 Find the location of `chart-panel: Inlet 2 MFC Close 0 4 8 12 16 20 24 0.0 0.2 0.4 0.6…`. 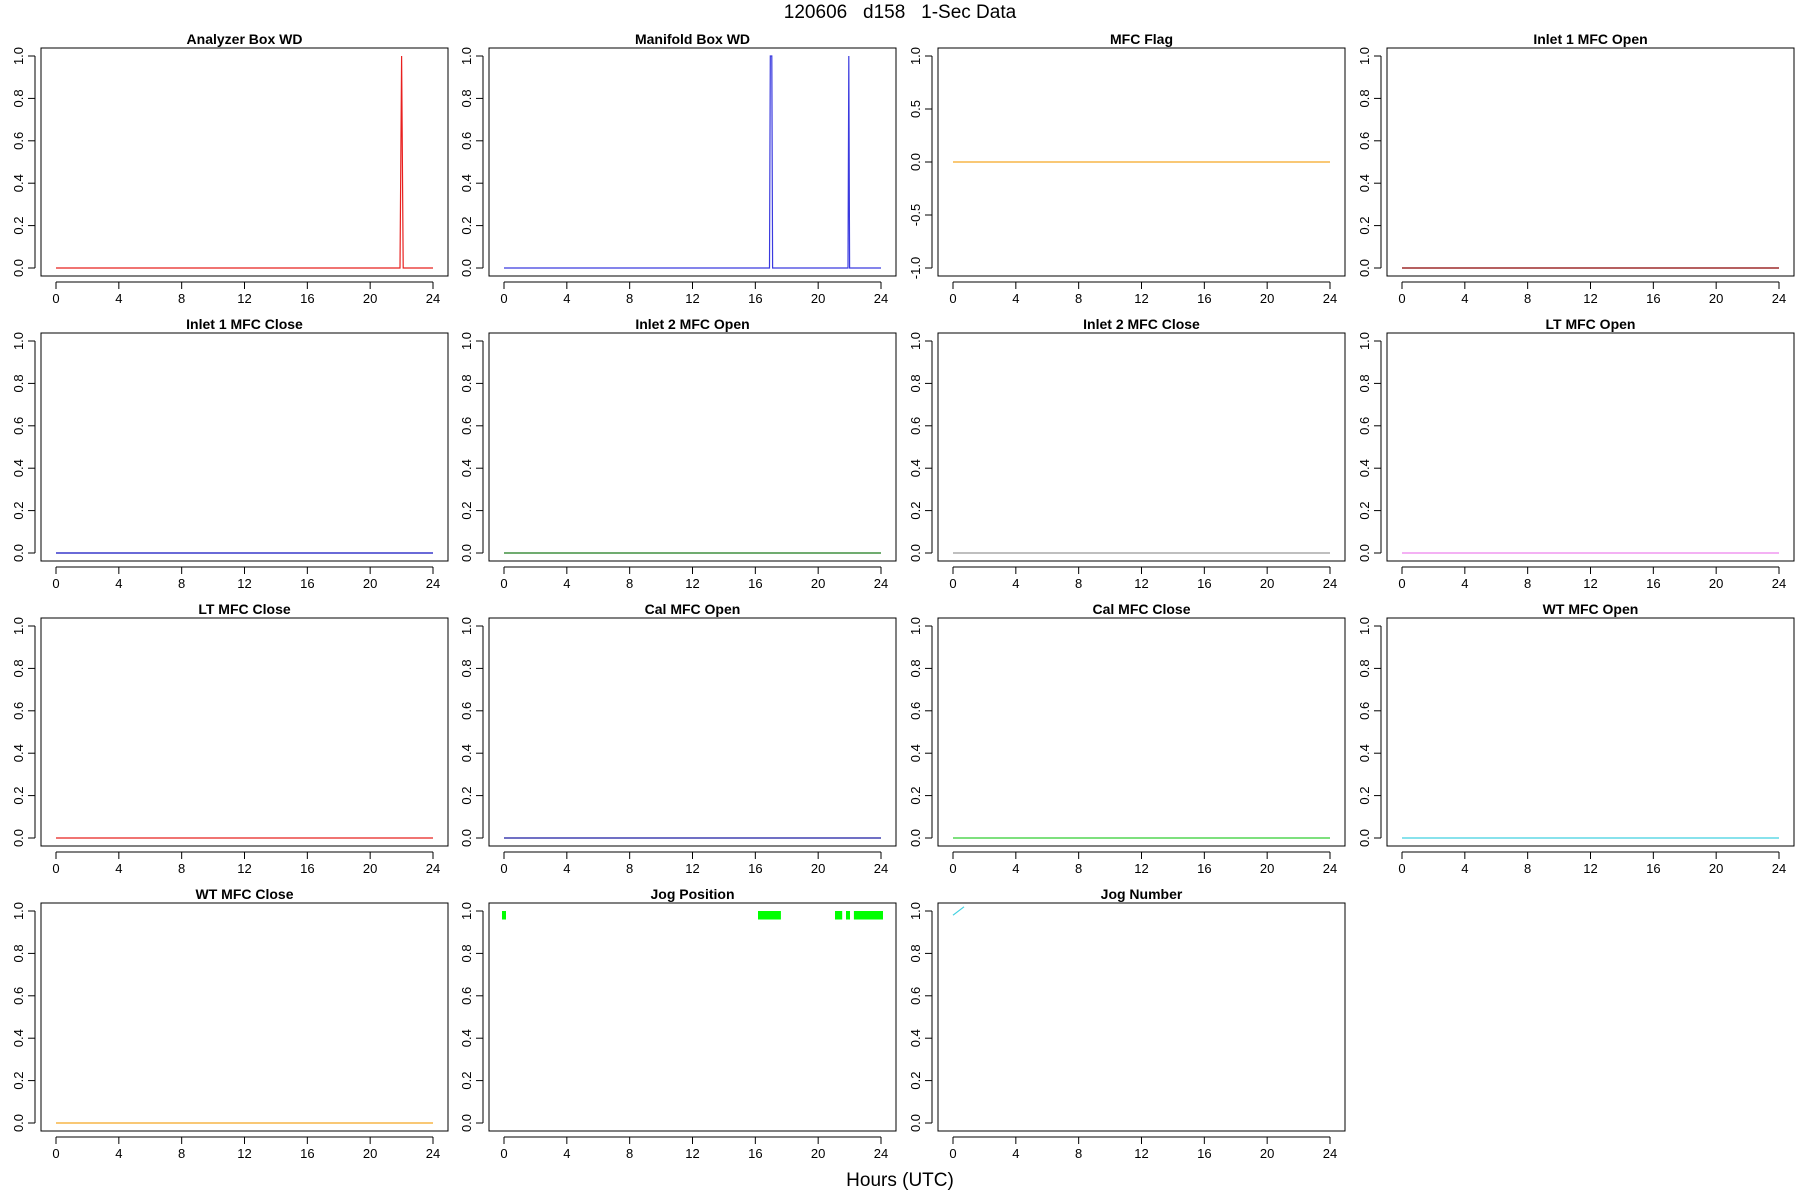

chart-panel: Inlet 2 MFC Close 0 4 8 12 16 20 24 0.0 0.2 0.4 0.6… is located at coordinates (1127, 453).